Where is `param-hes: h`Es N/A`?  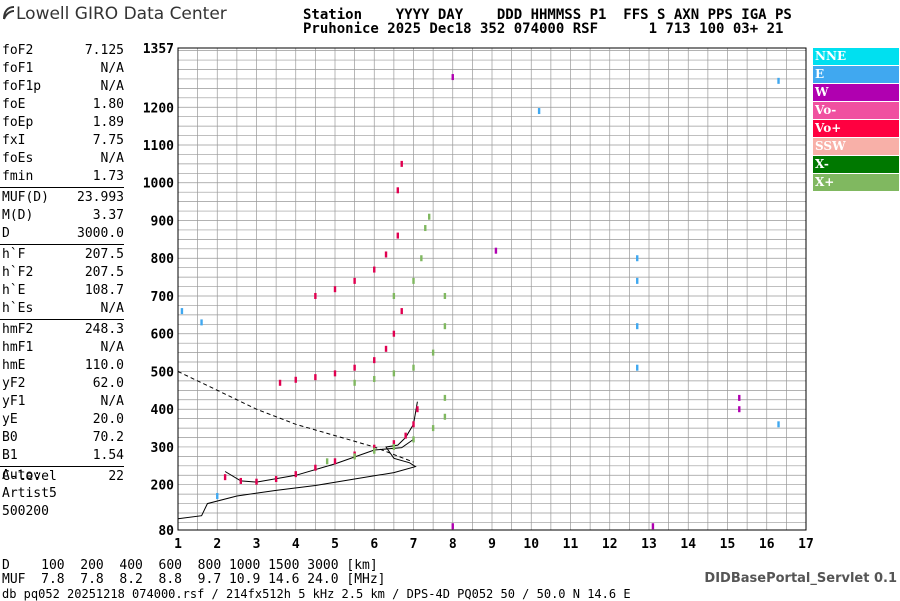
param-hes: h`Es N/A is located at coordinates (63, 309).